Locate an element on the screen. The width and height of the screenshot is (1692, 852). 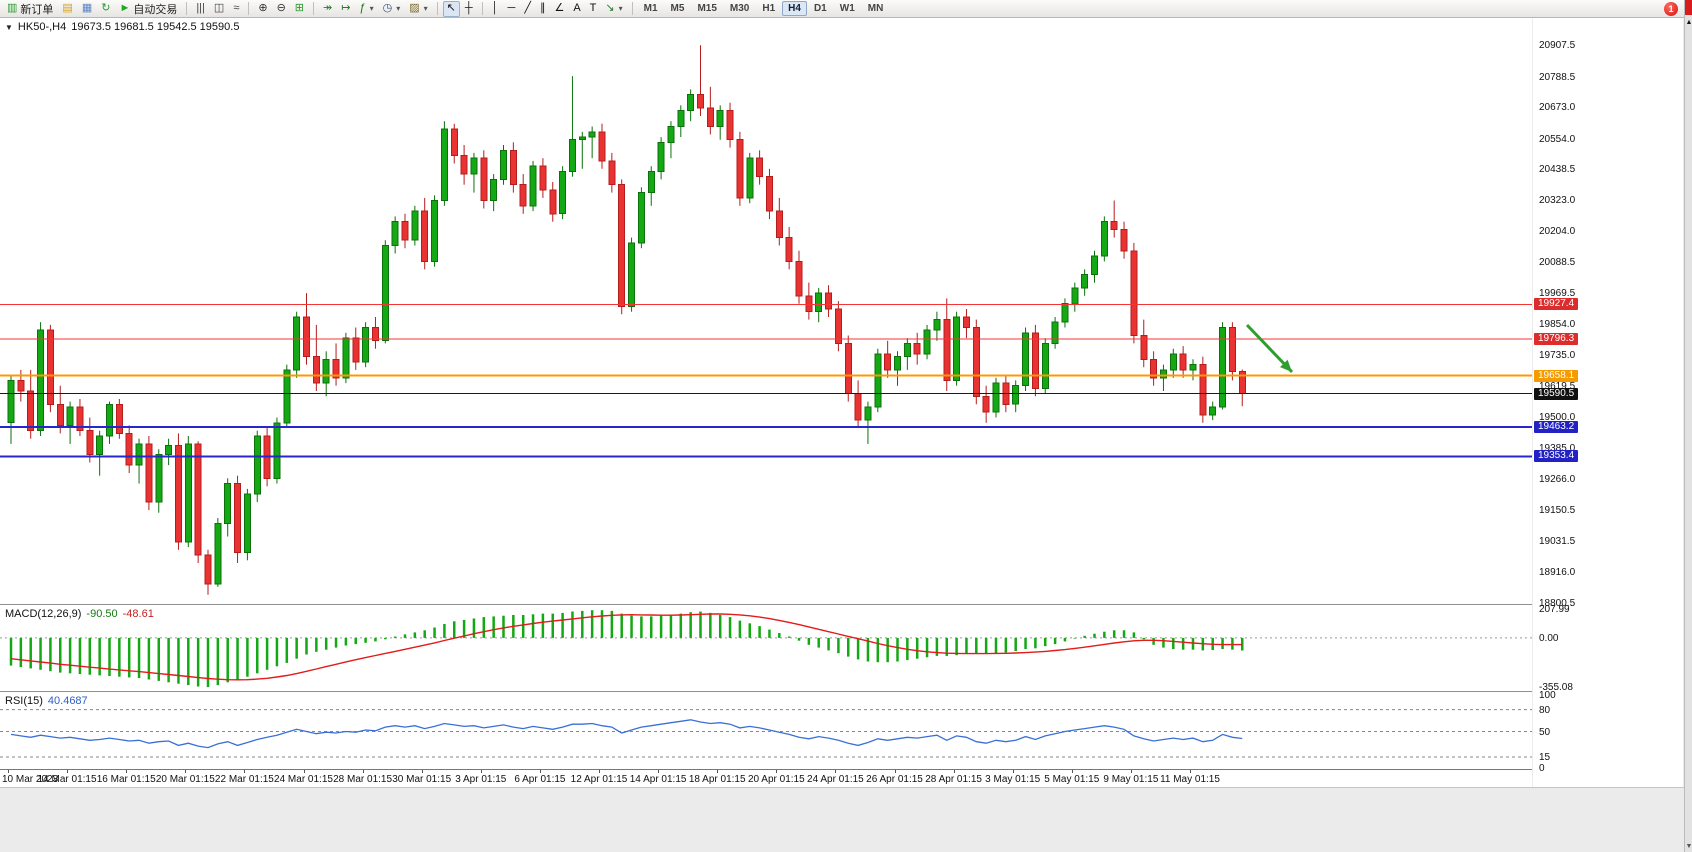
line-chart-button: ≈ is located at coordinates (236, 9).